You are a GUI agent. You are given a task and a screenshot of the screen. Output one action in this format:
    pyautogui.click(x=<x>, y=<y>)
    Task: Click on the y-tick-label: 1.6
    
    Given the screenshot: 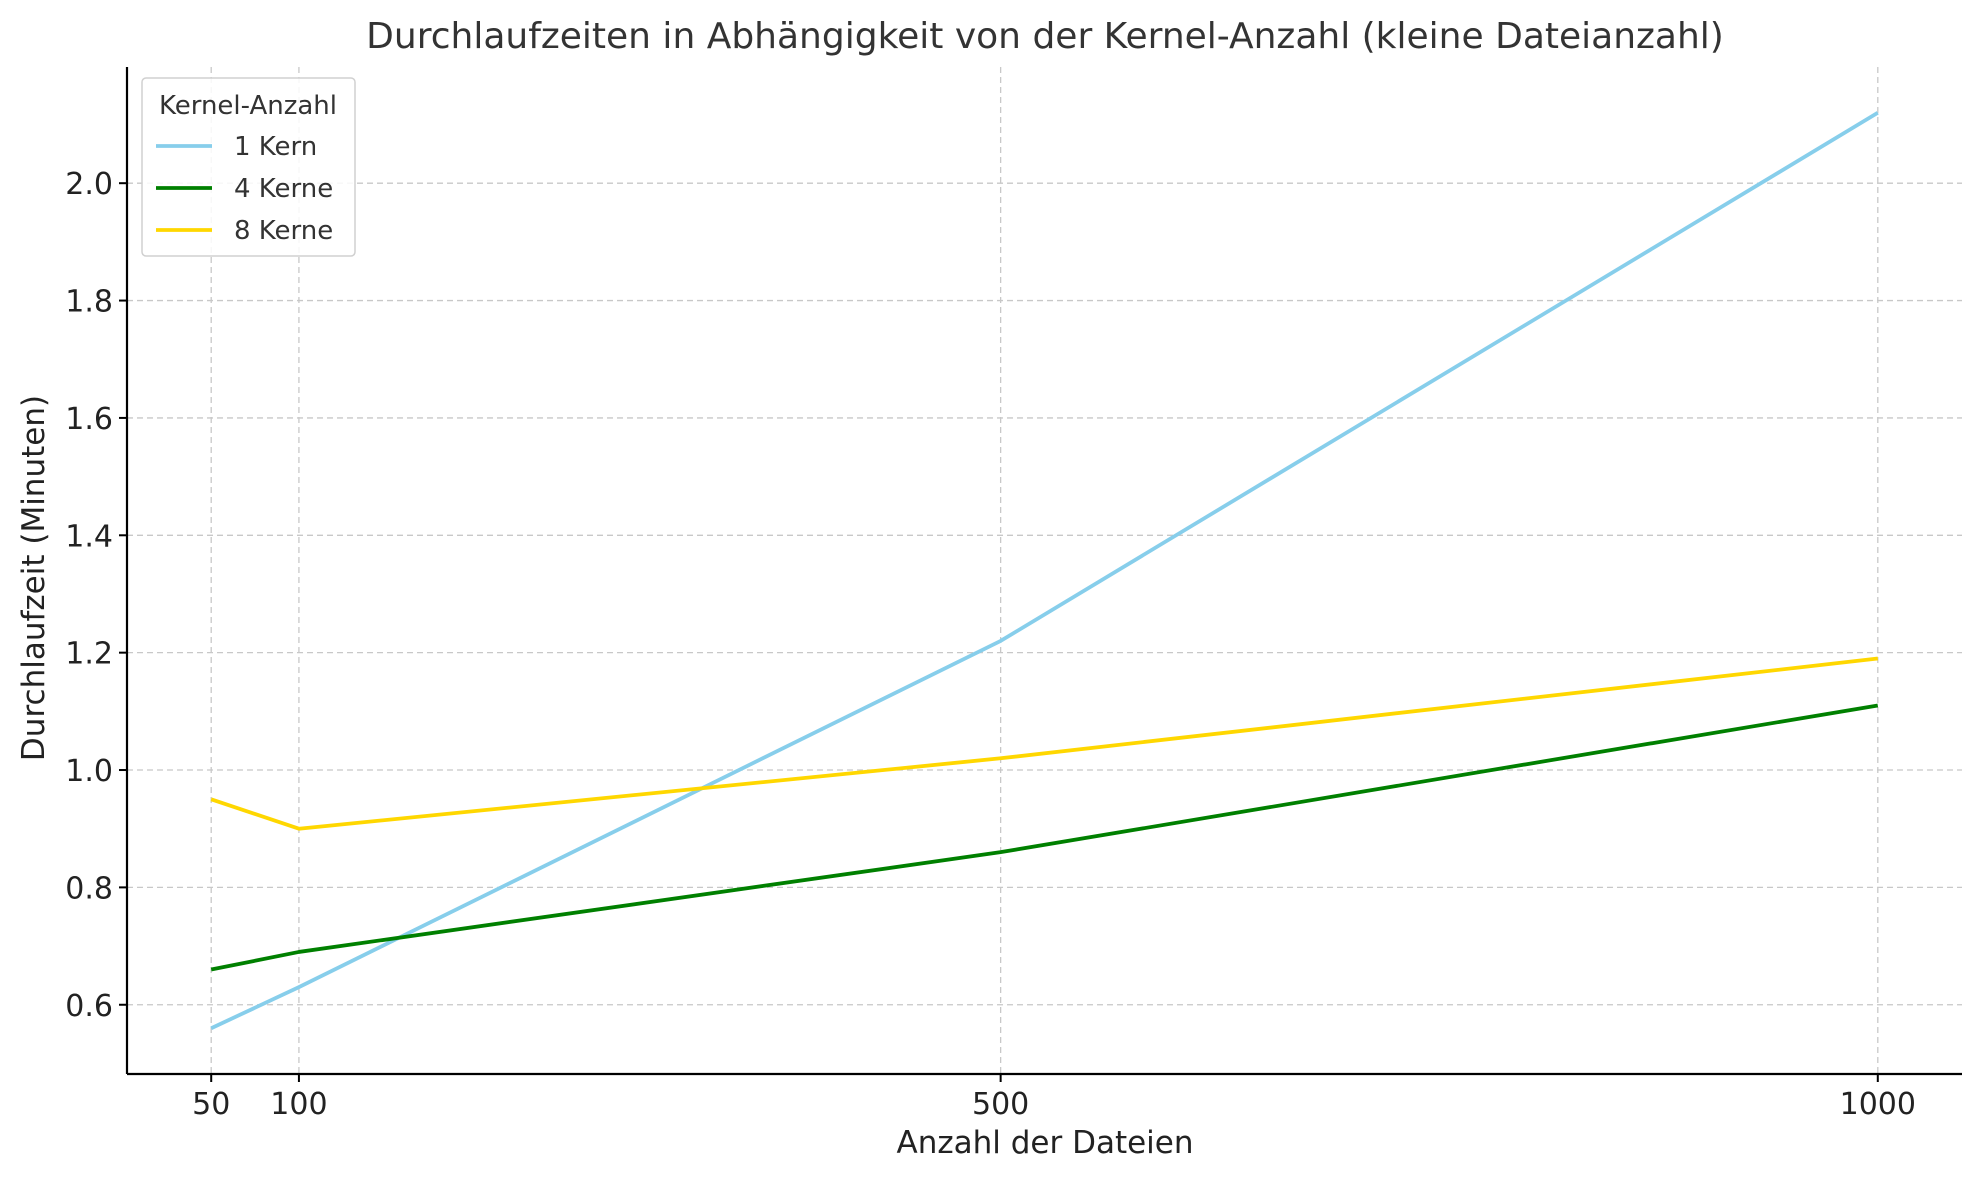 What is the action you would take?
    pyautogui.click(x=89, y=419)
    